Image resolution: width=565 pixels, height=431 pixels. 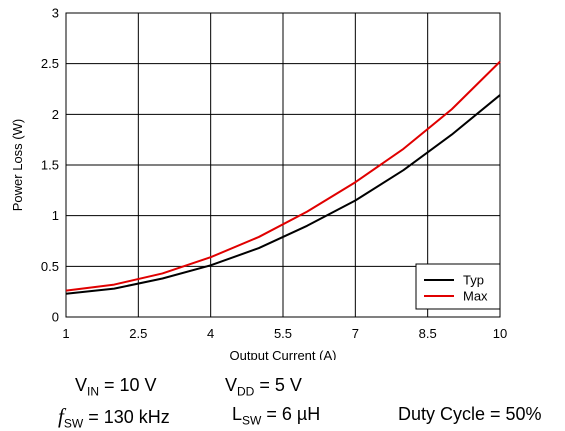 What do you see at coordinates (138, 333) in the screenshot?
I see `x-tick-label: 2.5` at bounding box center [138, 333].